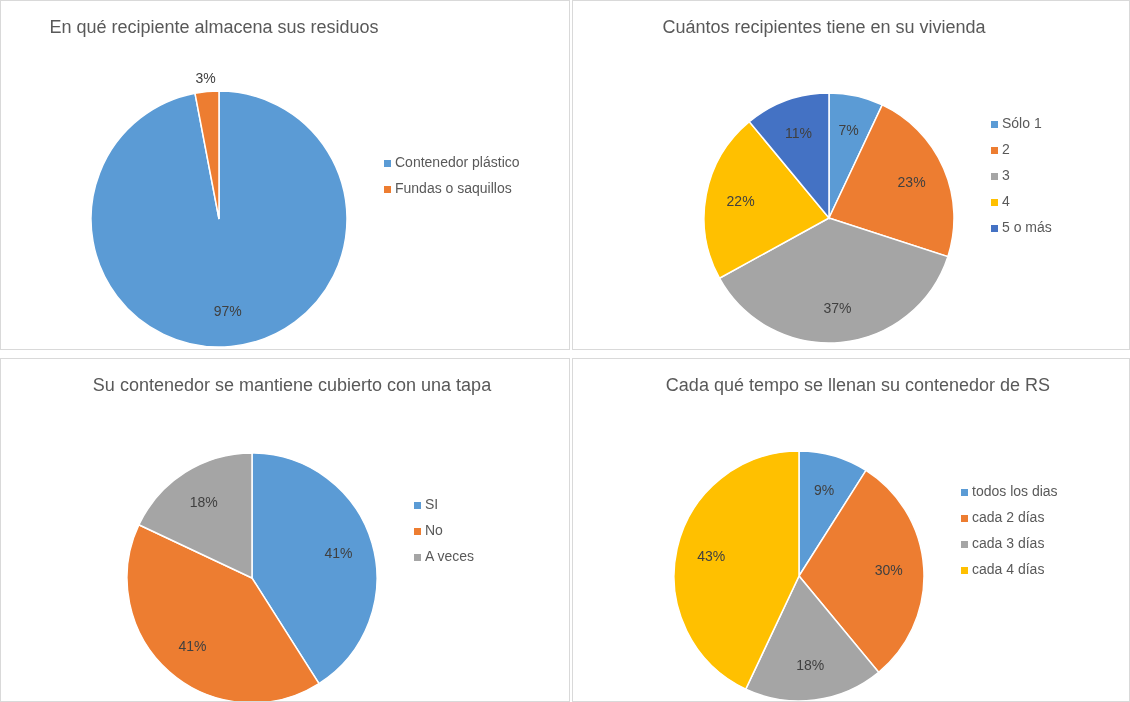 This screenshot has height=702, width=1130. Describe the element at coordinates (457, 162) in the screenshot. I see `legend-label: Contenedor plástico` at that location.